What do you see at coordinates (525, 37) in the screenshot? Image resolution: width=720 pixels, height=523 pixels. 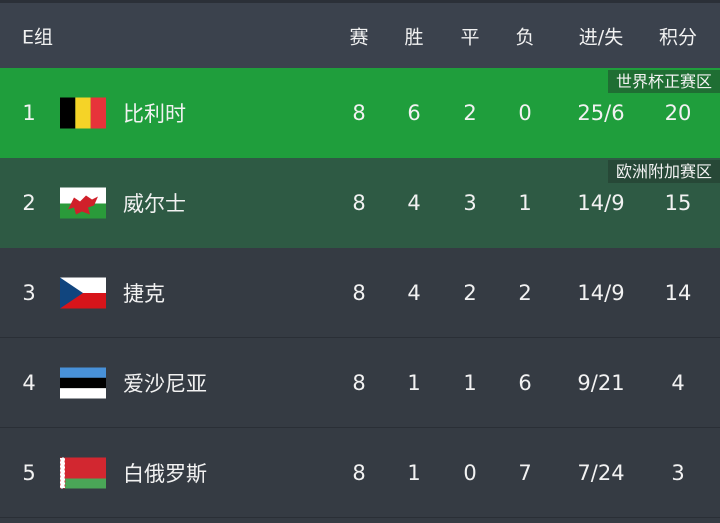 I see `col-lost: 负` at bounding box center [525, 37].